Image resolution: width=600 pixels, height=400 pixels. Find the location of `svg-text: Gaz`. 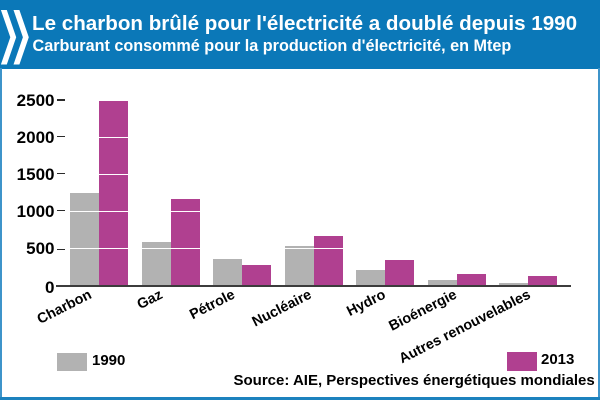

svg-text: Gaz is located at coordinates (150, 300).